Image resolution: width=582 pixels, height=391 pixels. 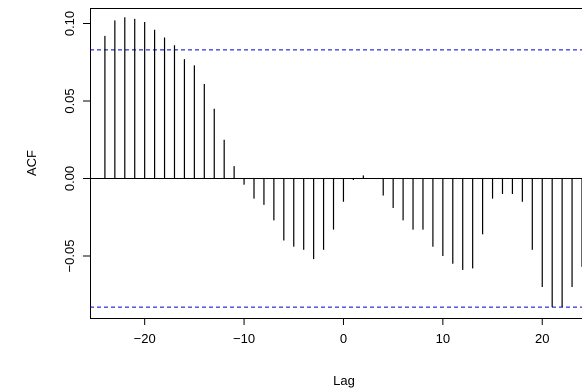 What do you see at coordinates (344, 380) in the screenshot?
I see `x-axis-label: Lag` at bounding box center [344, 380].